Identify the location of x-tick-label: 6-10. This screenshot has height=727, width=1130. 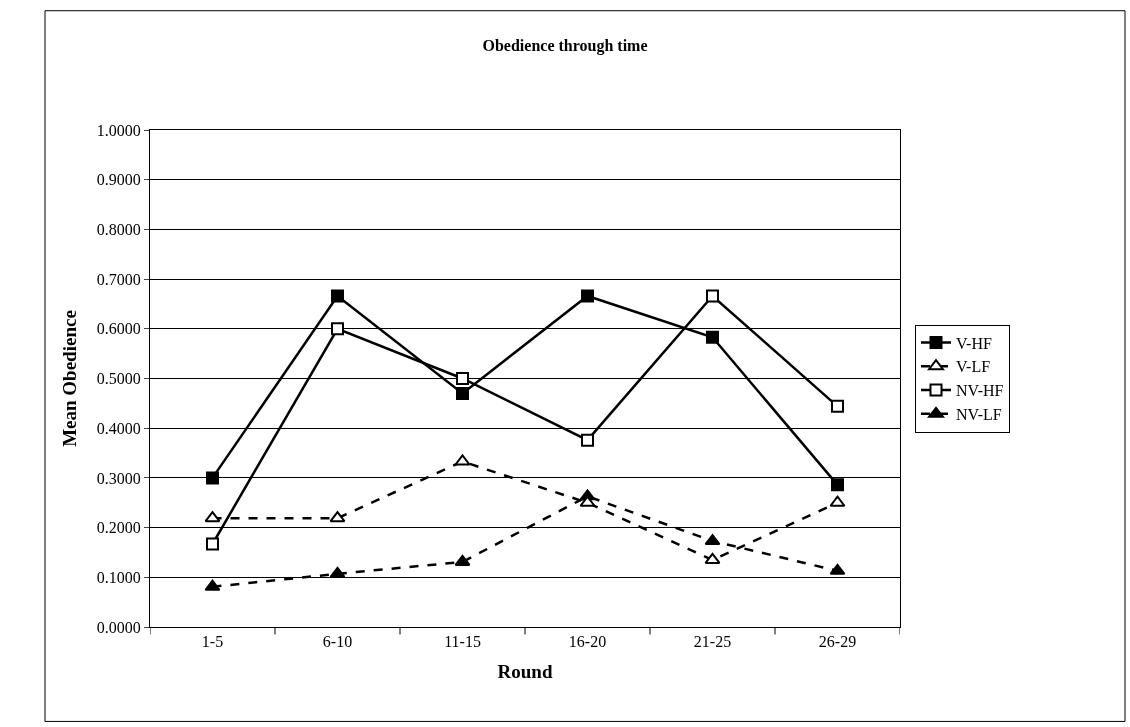
(337, 642).